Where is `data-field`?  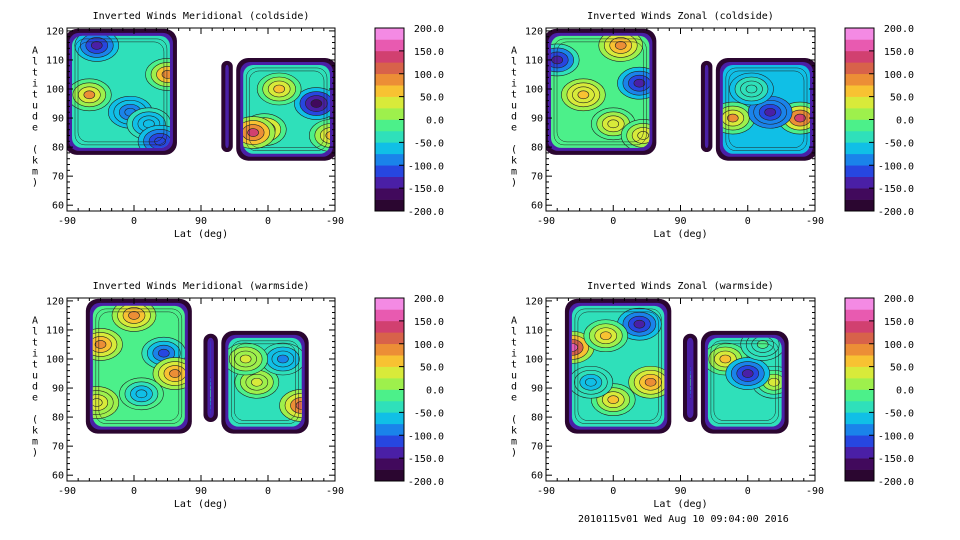
data-field is located at coordinates (201, 94).